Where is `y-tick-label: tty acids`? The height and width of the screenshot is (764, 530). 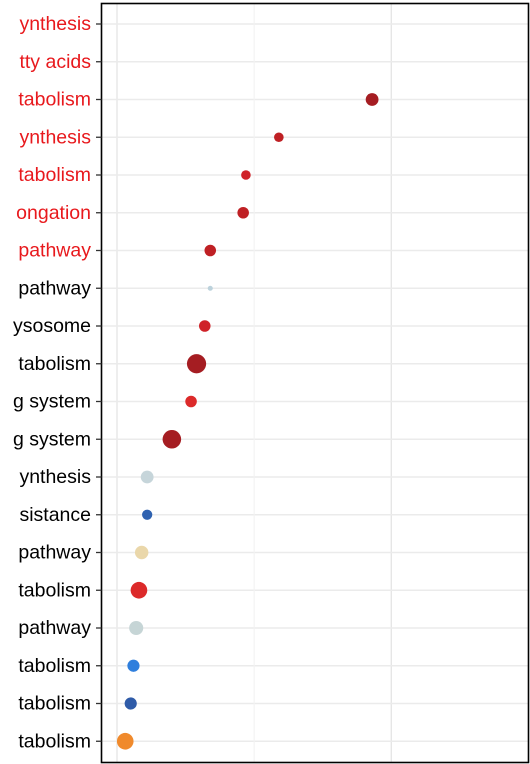 y-tick-label: tty acids is located at coordinates (55, 62).